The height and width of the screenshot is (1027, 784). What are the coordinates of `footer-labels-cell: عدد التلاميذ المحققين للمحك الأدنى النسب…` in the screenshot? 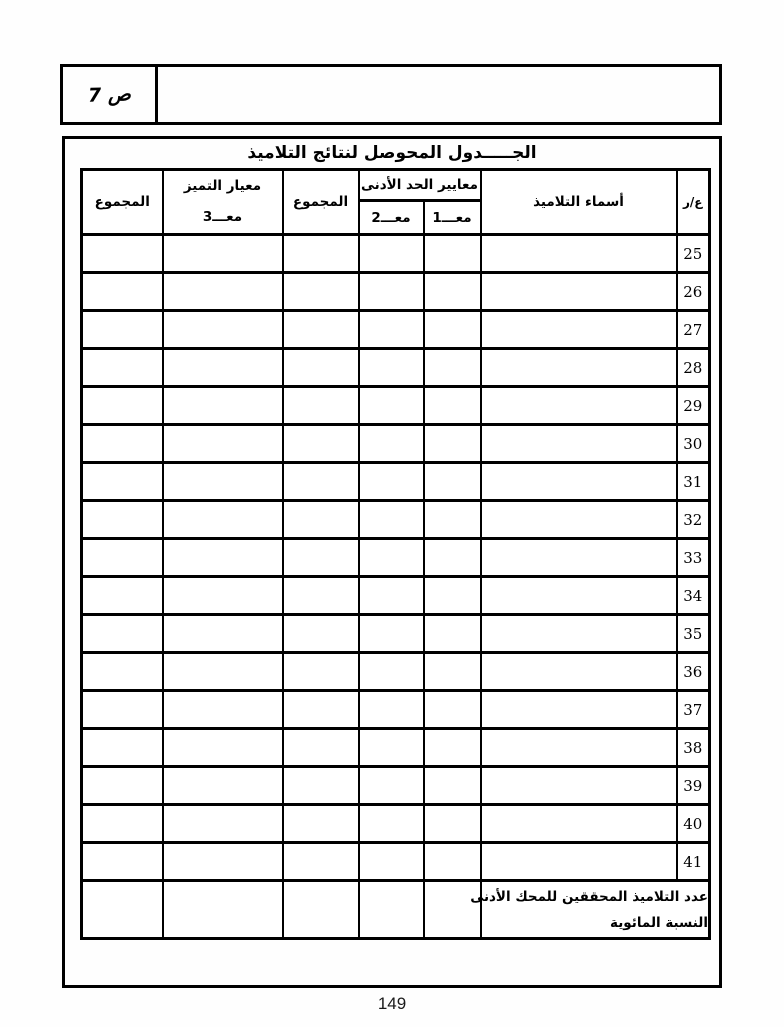 It's located at (590, 909).